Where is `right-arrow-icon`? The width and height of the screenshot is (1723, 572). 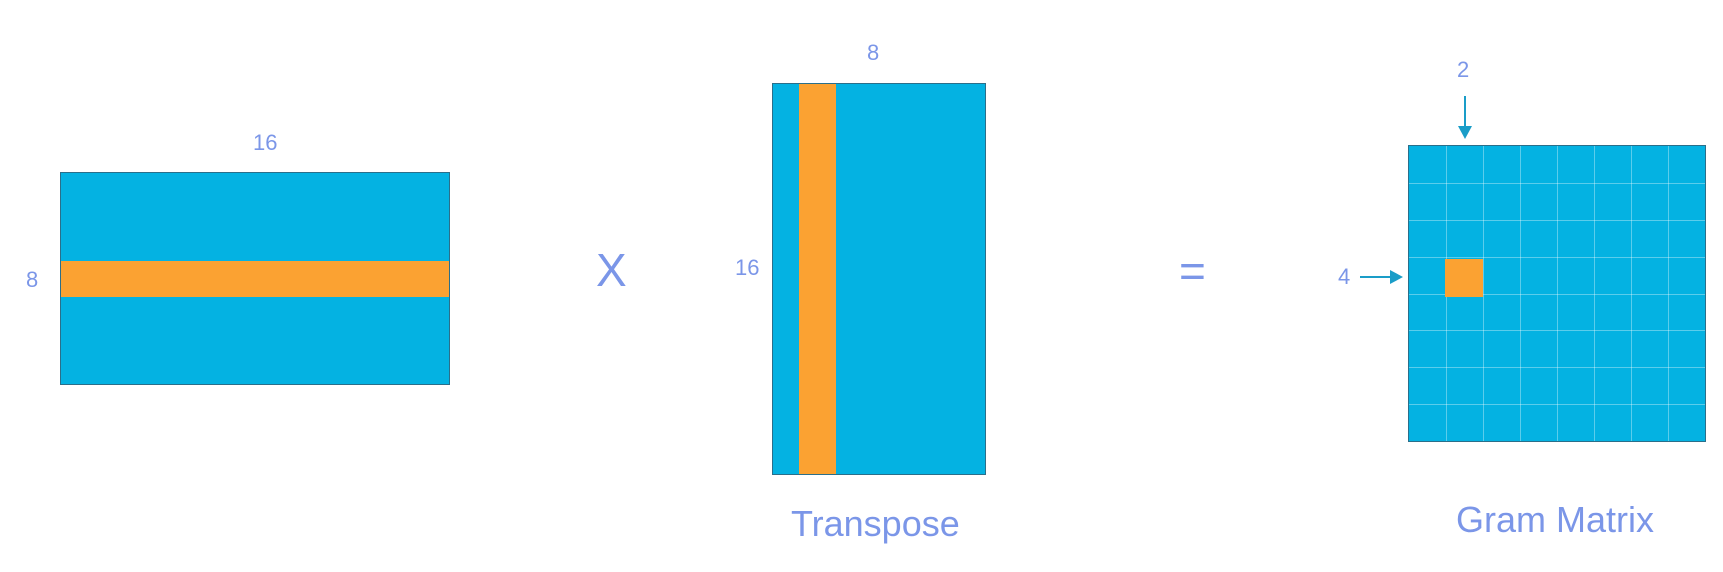 right-arrow-icon is located at coordinates (1381, 277).